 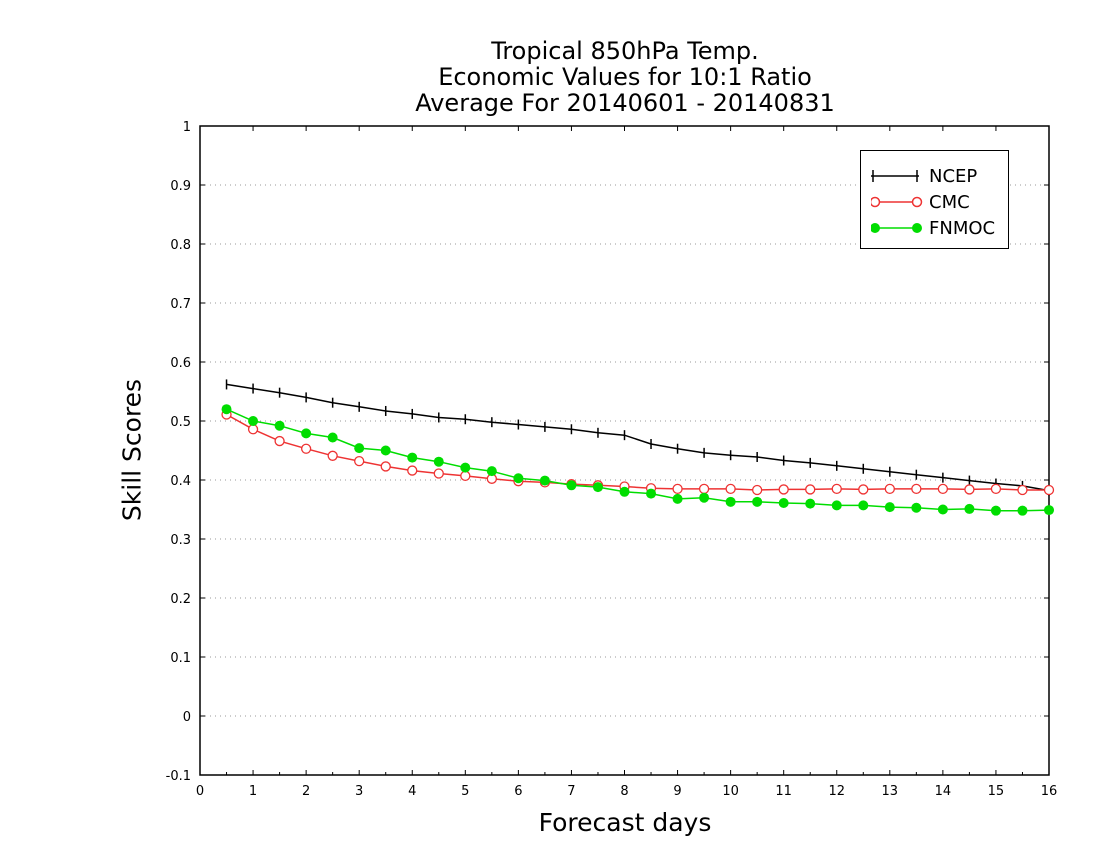 I want to click on y-tick-label: 0, so click(x=187, y=717).